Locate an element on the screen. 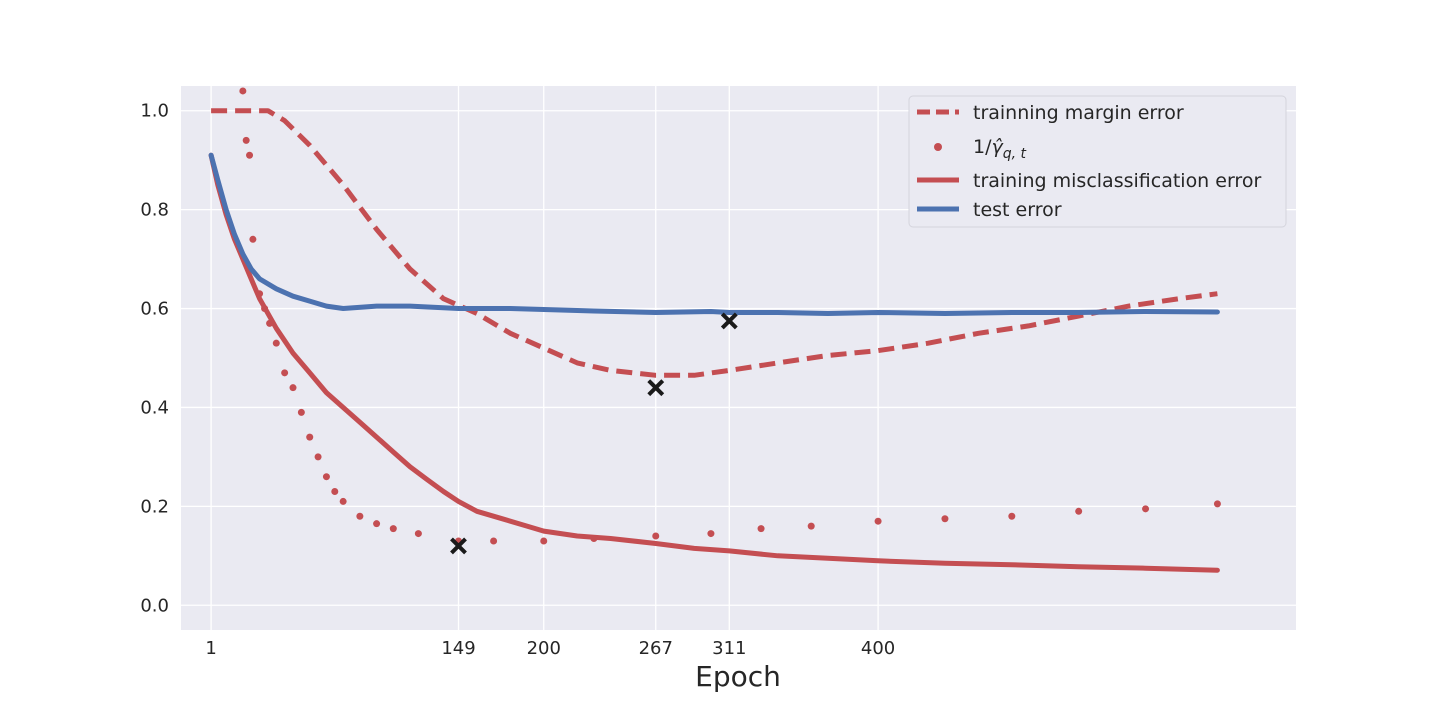 The height and width of the screenshot is (720, 1440). x-tick-label: 311 is located at coordinates (729, 648).